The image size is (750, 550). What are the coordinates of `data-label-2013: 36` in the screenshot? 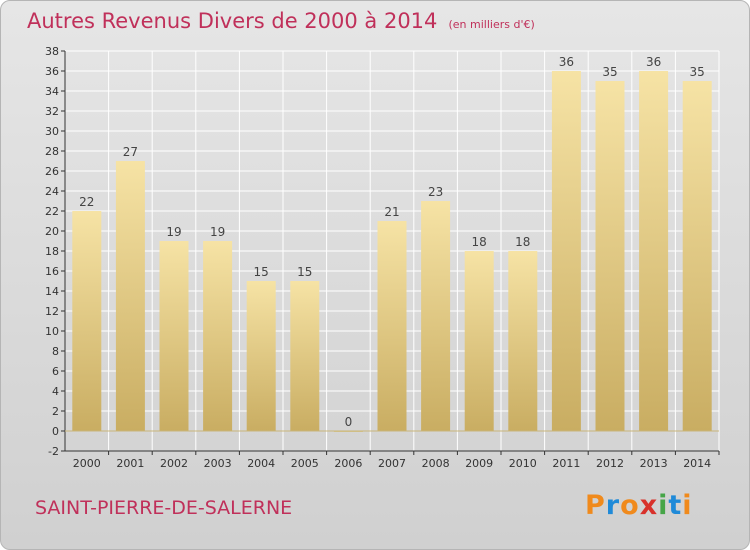 It's located at (653, 62).